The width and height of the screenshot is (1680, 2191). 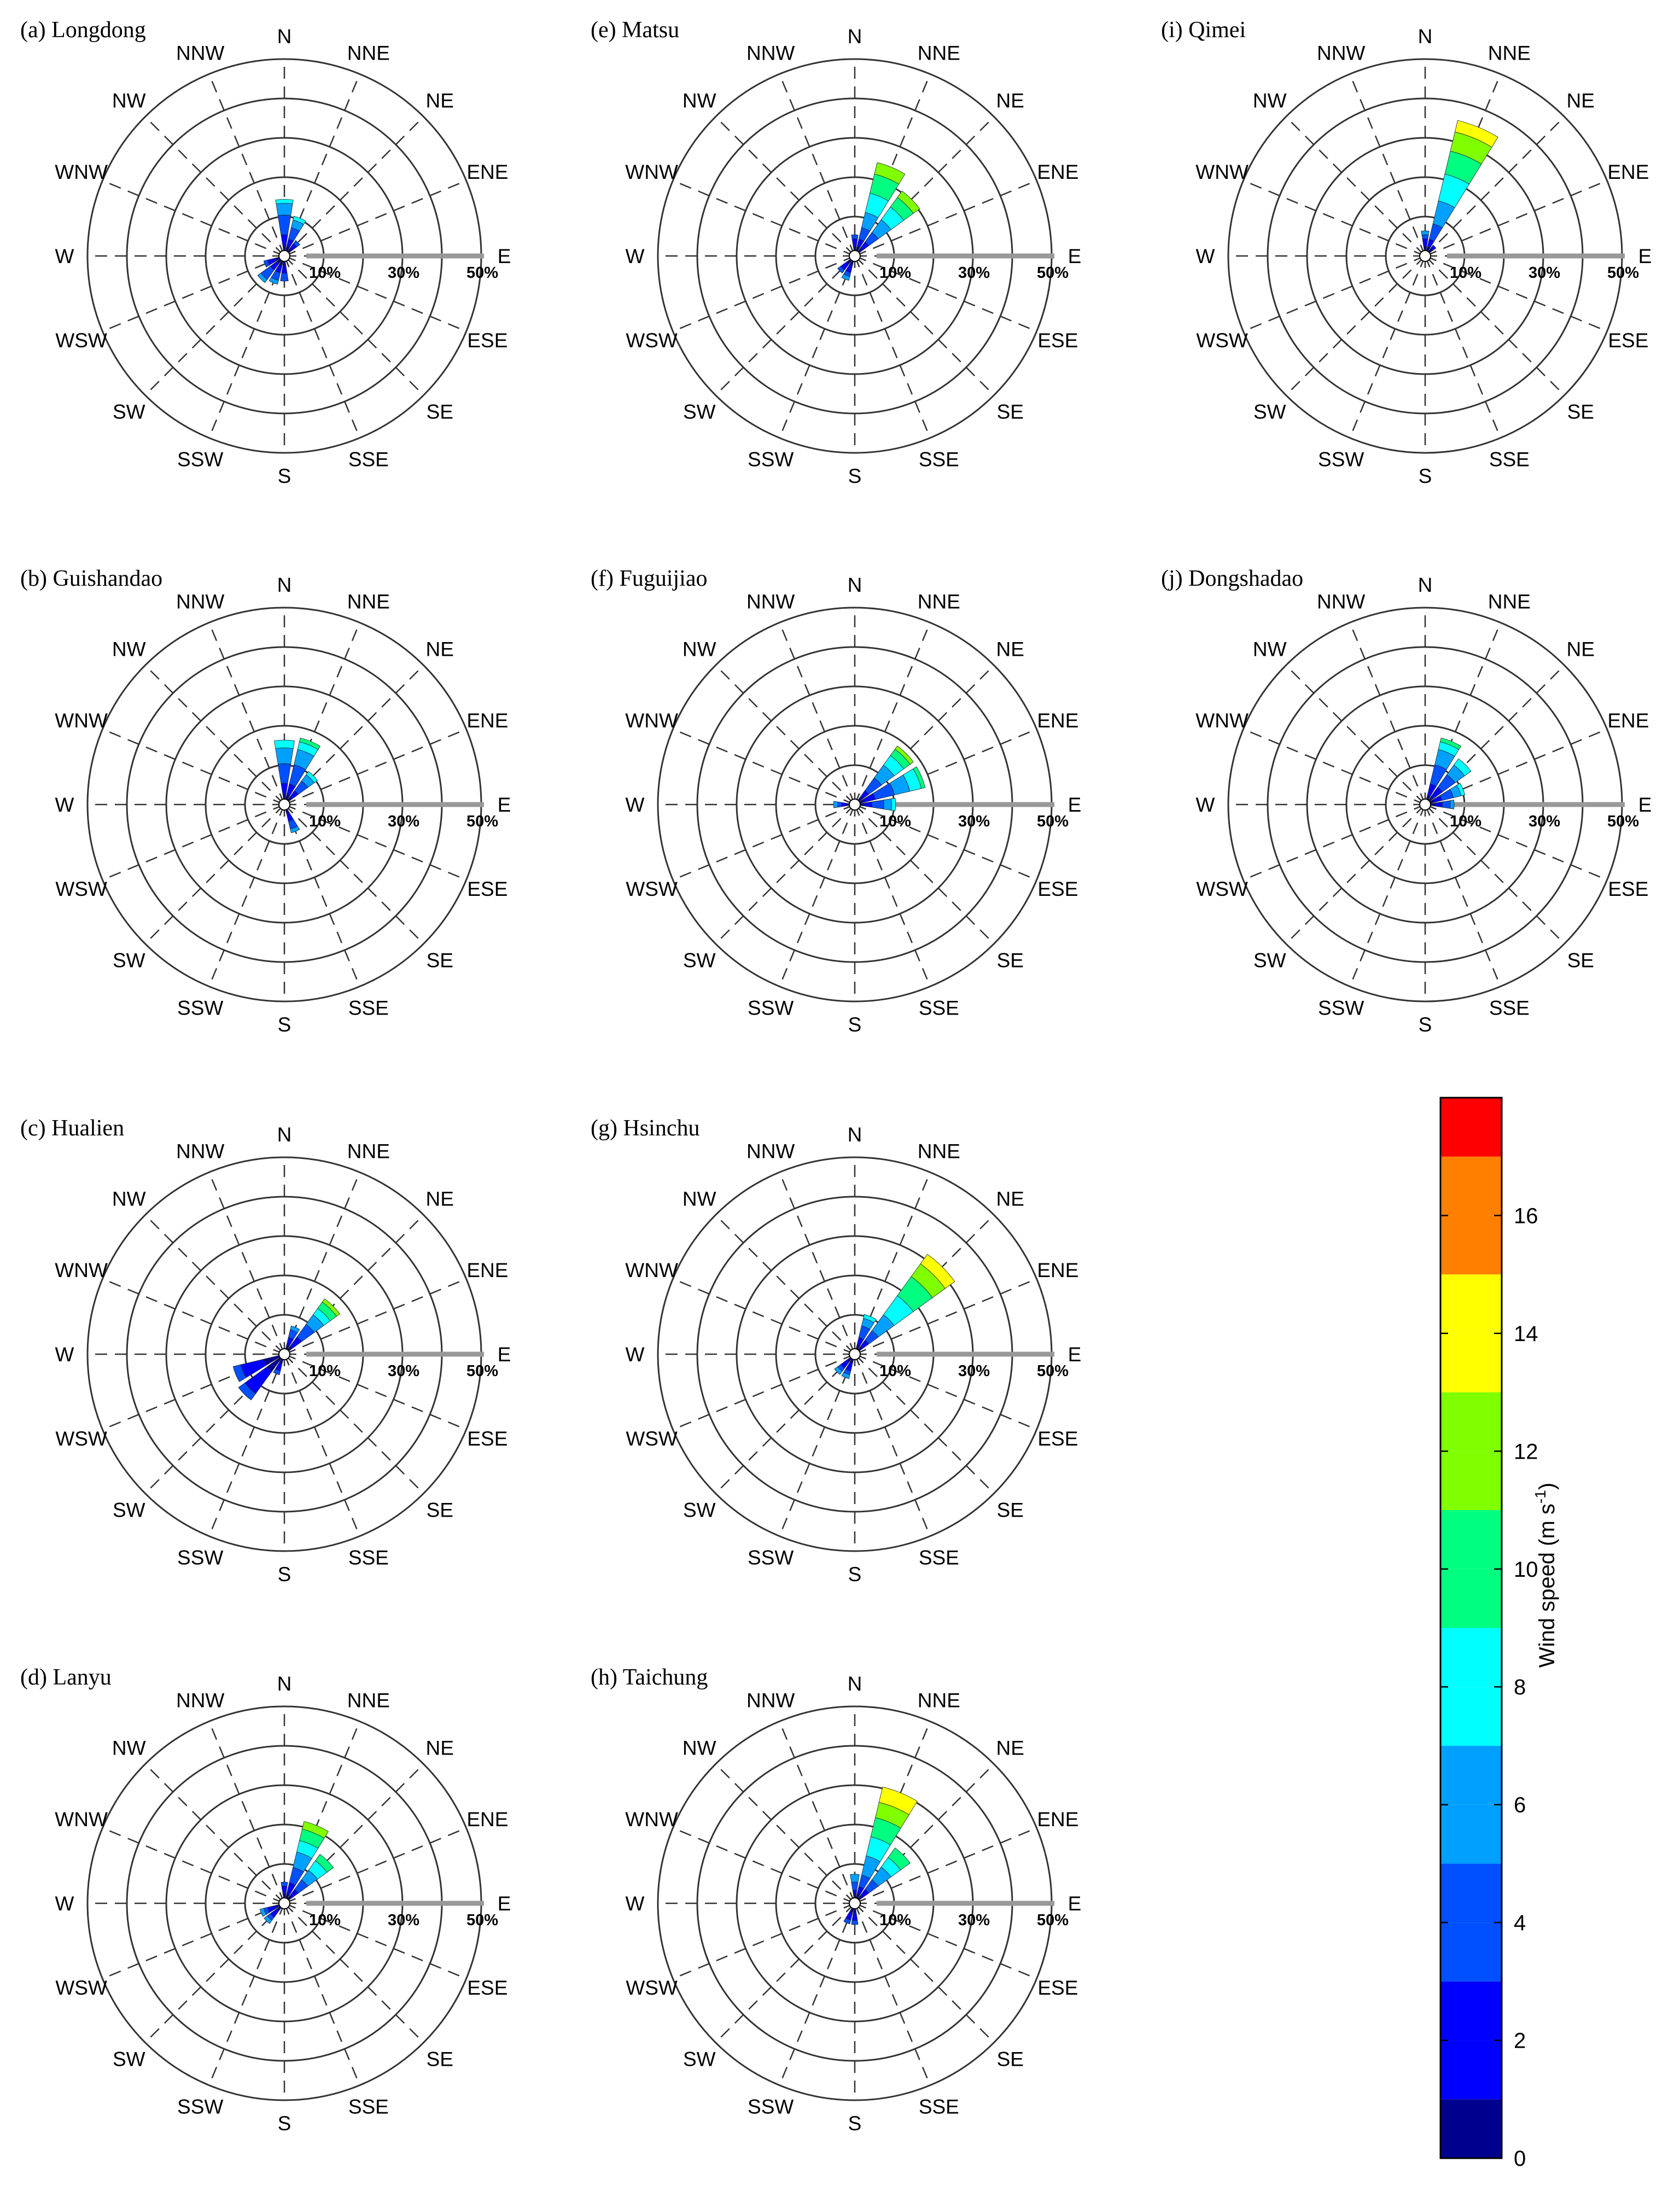 I want to click on direction-label: NNE, so click(x=939, y=1152).